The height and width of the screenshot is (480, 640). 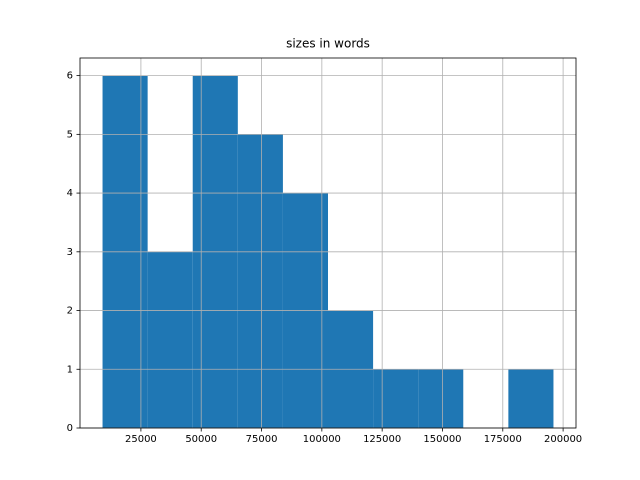 What do you see at coordinates (328, 44) in the screenshot?
I see `chart-title: sizes in words` at bounding box center [328, 44].